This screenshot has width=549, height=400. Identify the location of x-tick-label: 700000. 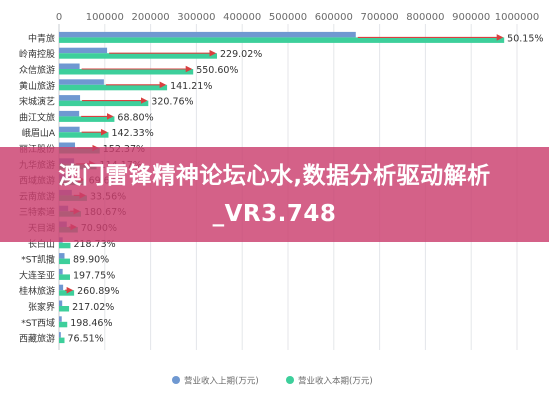
(380, 17).